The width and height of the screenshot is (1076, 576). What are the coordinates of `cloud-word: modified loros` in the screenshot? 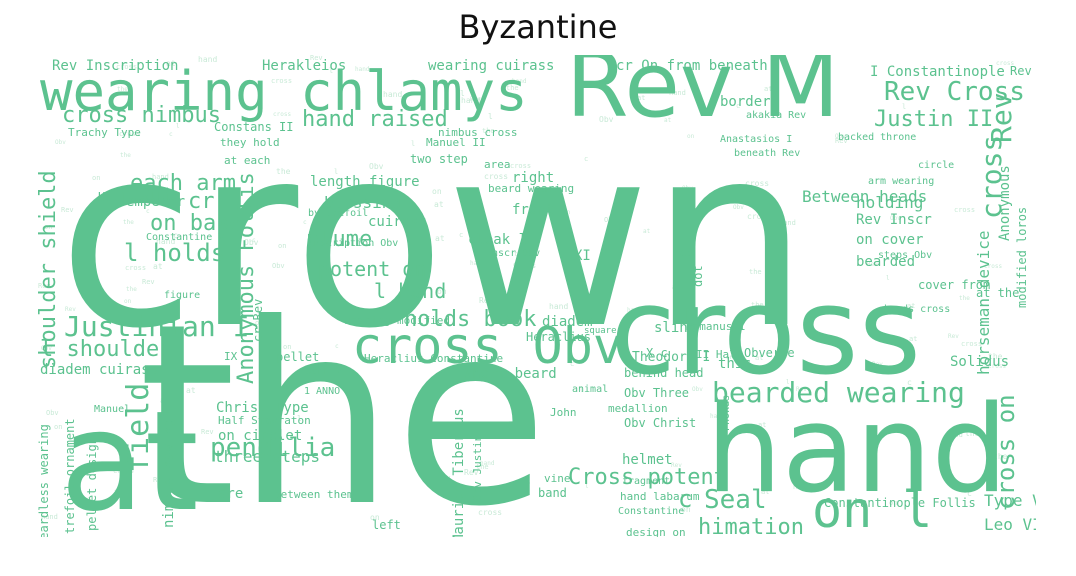 It's located at (1022, 257).